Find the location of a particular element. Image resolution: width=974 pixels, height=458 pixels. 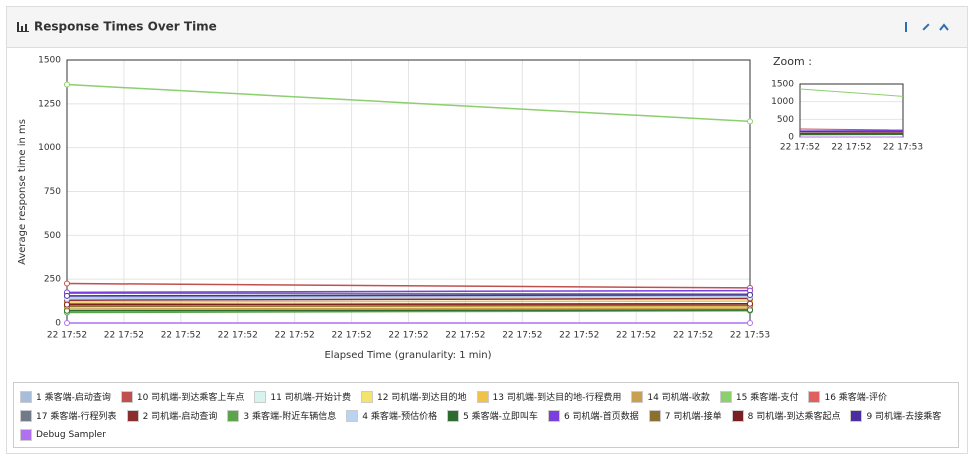

panel-header is located at coordinates (487, 27).